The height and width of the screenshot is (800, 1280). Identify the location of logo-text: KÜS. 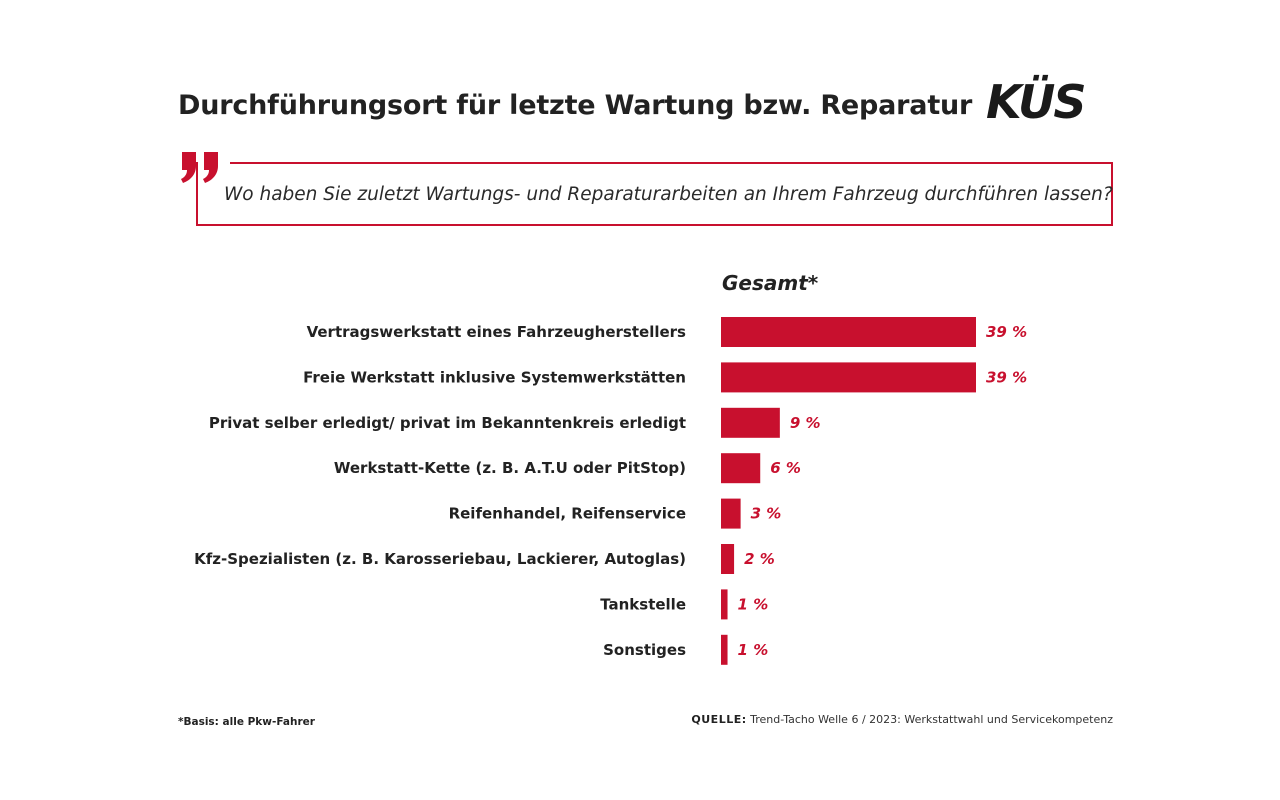
(1035, 100).